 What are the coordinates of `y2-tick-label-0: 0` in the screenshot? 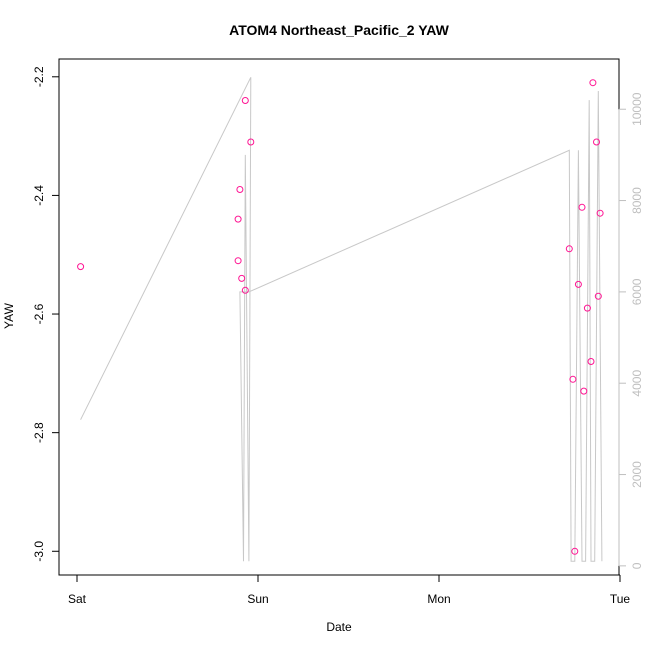 It's located at (637, 565).